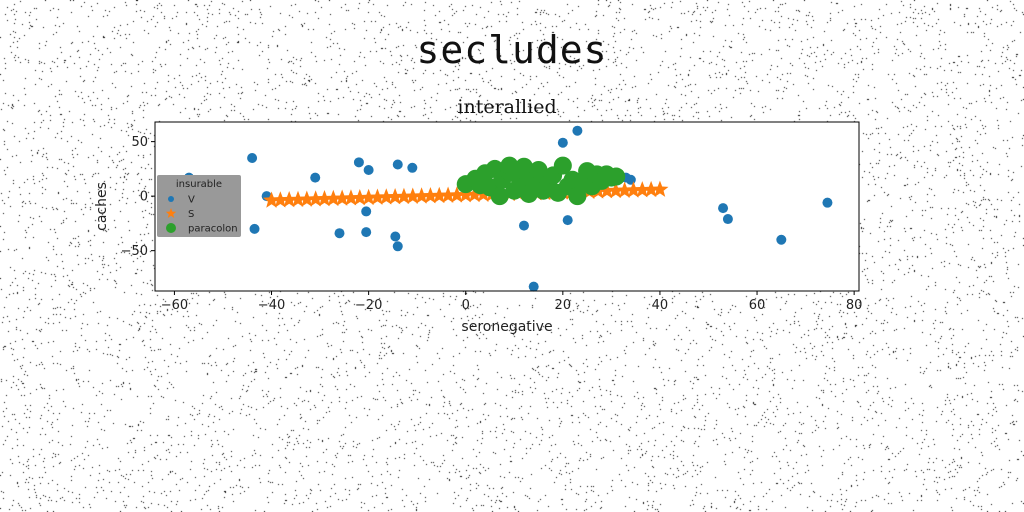 The width and height of the screenshot is (1024, 512). Describe the element at coordinates (271, 305) in the screenshot. I see `x-tick-label: −40` at that location.